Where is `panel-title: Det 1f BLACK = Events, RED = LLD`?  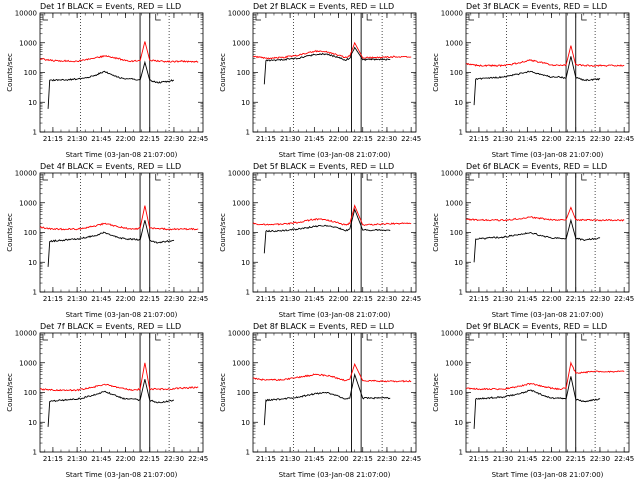
panel-title: Det 1f BLACK = Events, RED = LLD is located at coordinates (110, 6).